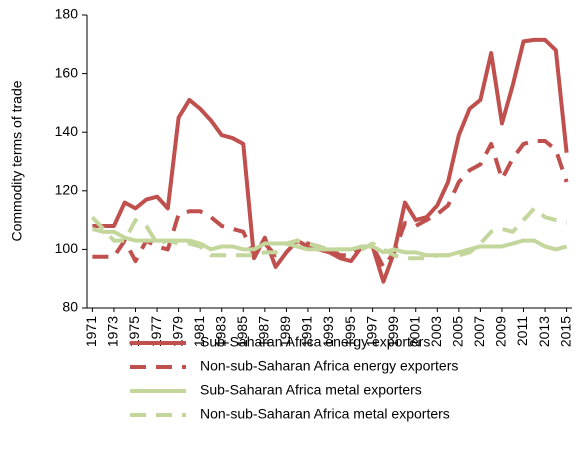 This screenshot has width=580, height=453. Describe the element at coordinates (264, 331) in the screenshot. I see `x-tick-label: 1987` at that location.